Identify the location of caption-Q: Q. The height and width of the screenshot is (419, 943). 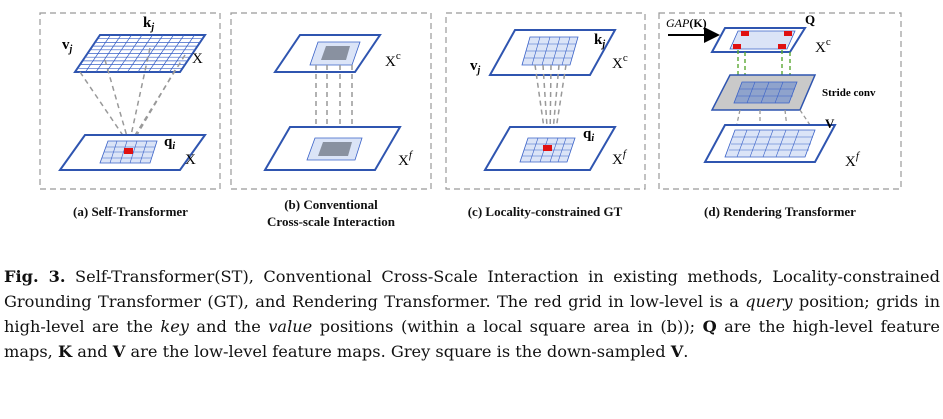
(709, 326).